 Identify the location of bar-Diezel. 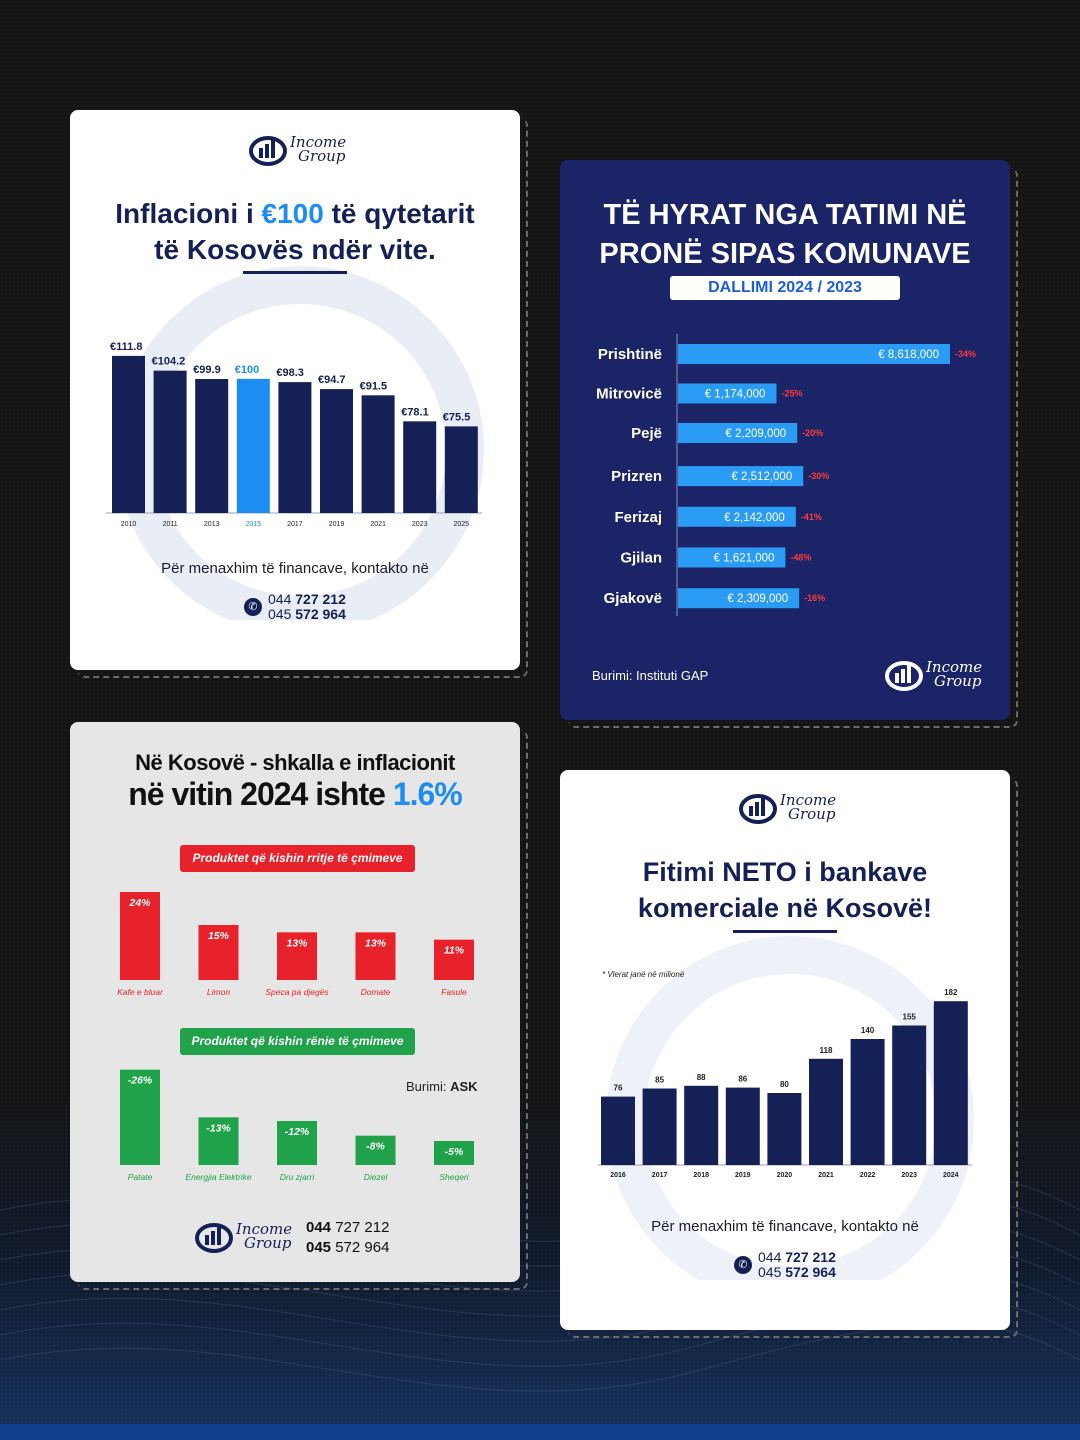
(375, 1150).